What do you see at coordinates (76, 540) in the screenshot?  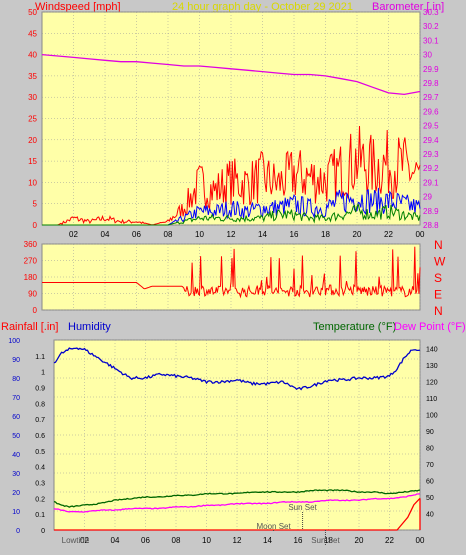 I see `event-annotation: Lowtide` at bounding box center [76, 540].